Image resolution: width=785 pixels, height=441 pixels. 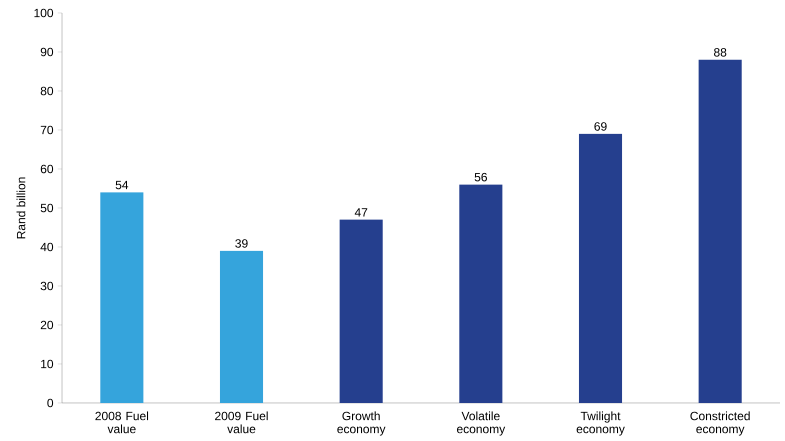 What do you see at coordinates (241, 422) in the screenshot?
I see `x-tick-label: 2009 Fuel value` at bounding box center [241, 422].